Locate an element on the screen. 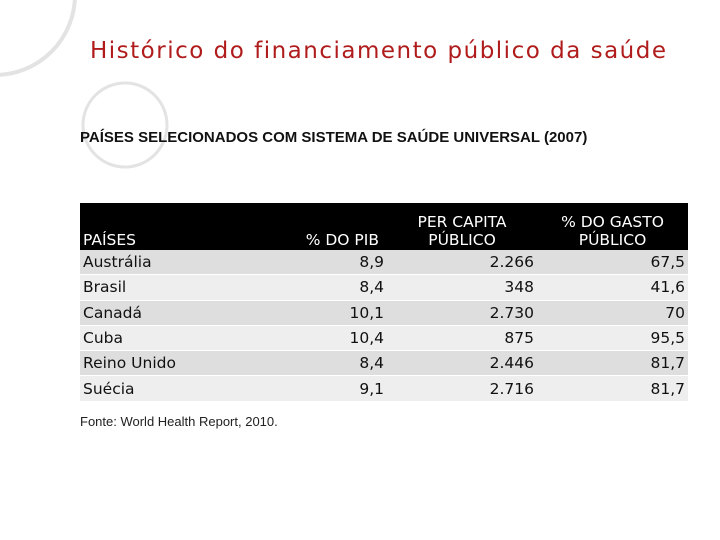  cell-per-capita: 2.266 is located at coordinates (462, 263).